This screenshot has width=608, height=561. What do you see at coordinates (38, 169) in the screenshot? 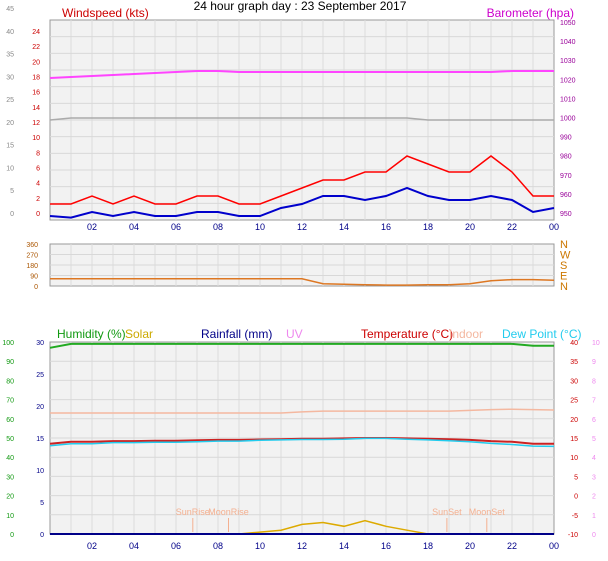
I see `y-tick-label: 6` at bounding box center [38, 169].